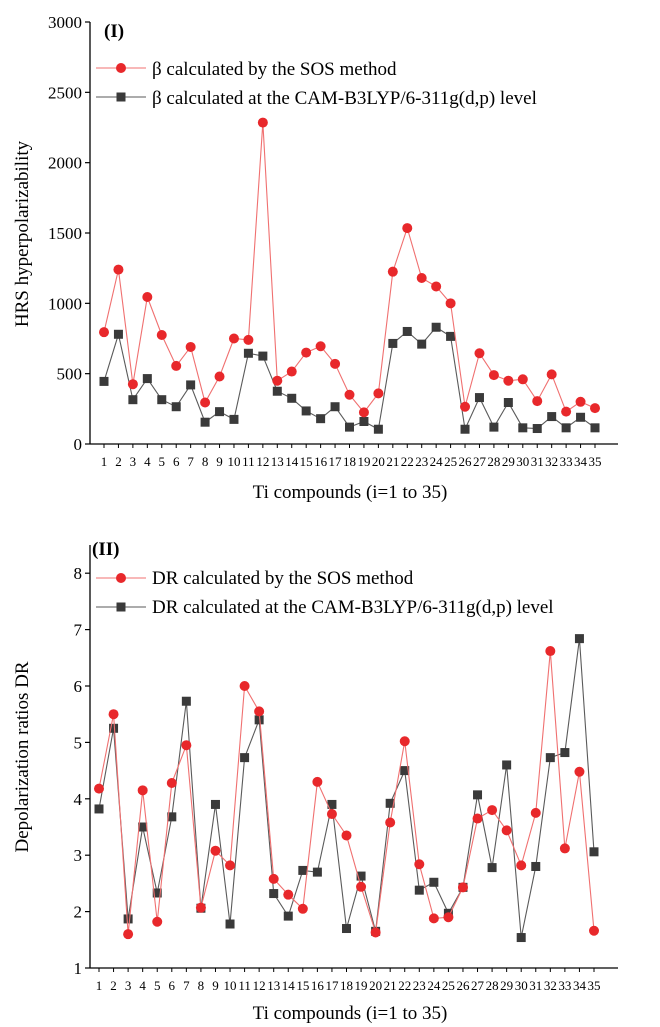 This screenshot has width=660, height=1027. Describe the element at coordinates (113, 985) in the screenshot. I see `x-tick-label: 2` at that location.